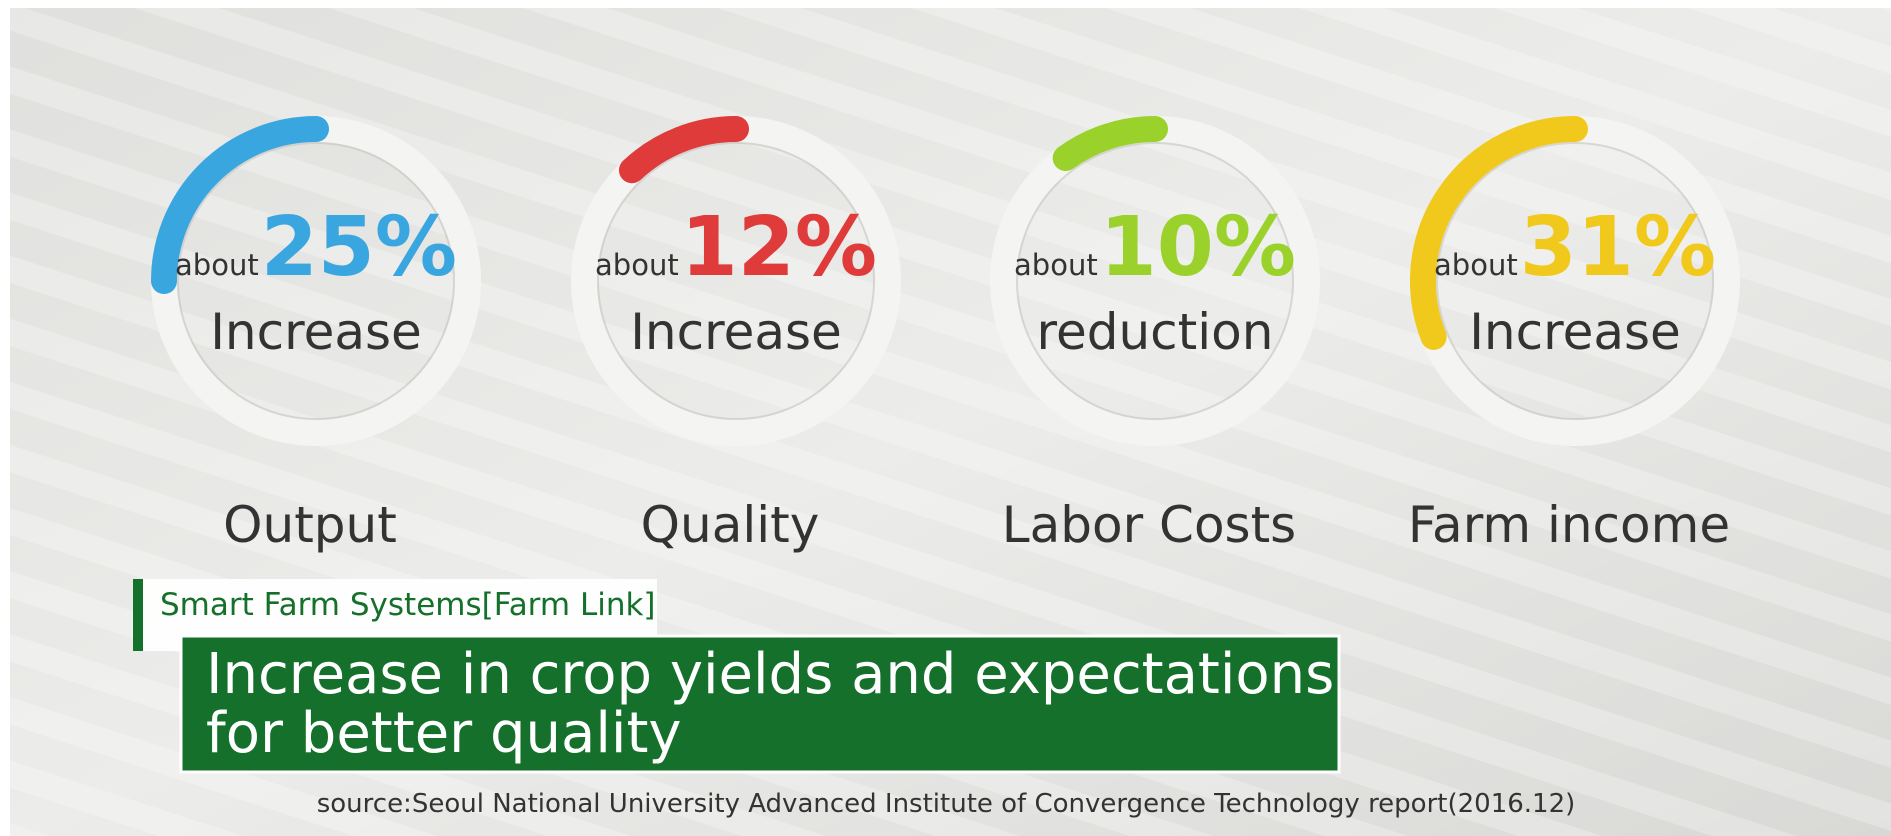 The width and height of the screenshot is (1891, 836). I want to click on headline-line: Increase in crop yields and expectations, so click(770, 674).